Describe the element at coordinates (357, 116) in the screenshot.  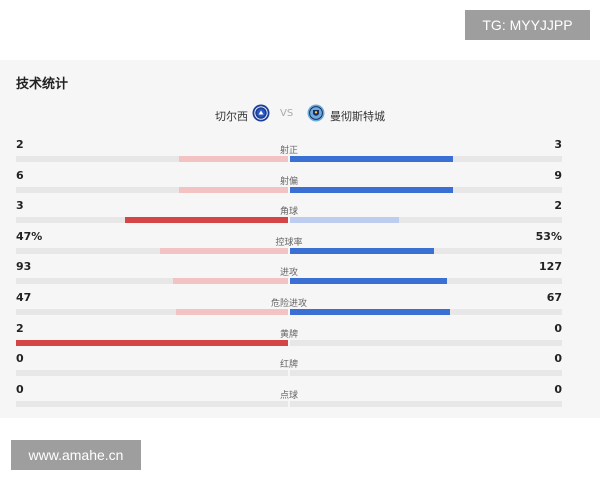
I see `away-team-name: 曼彻斯特城` at that location.